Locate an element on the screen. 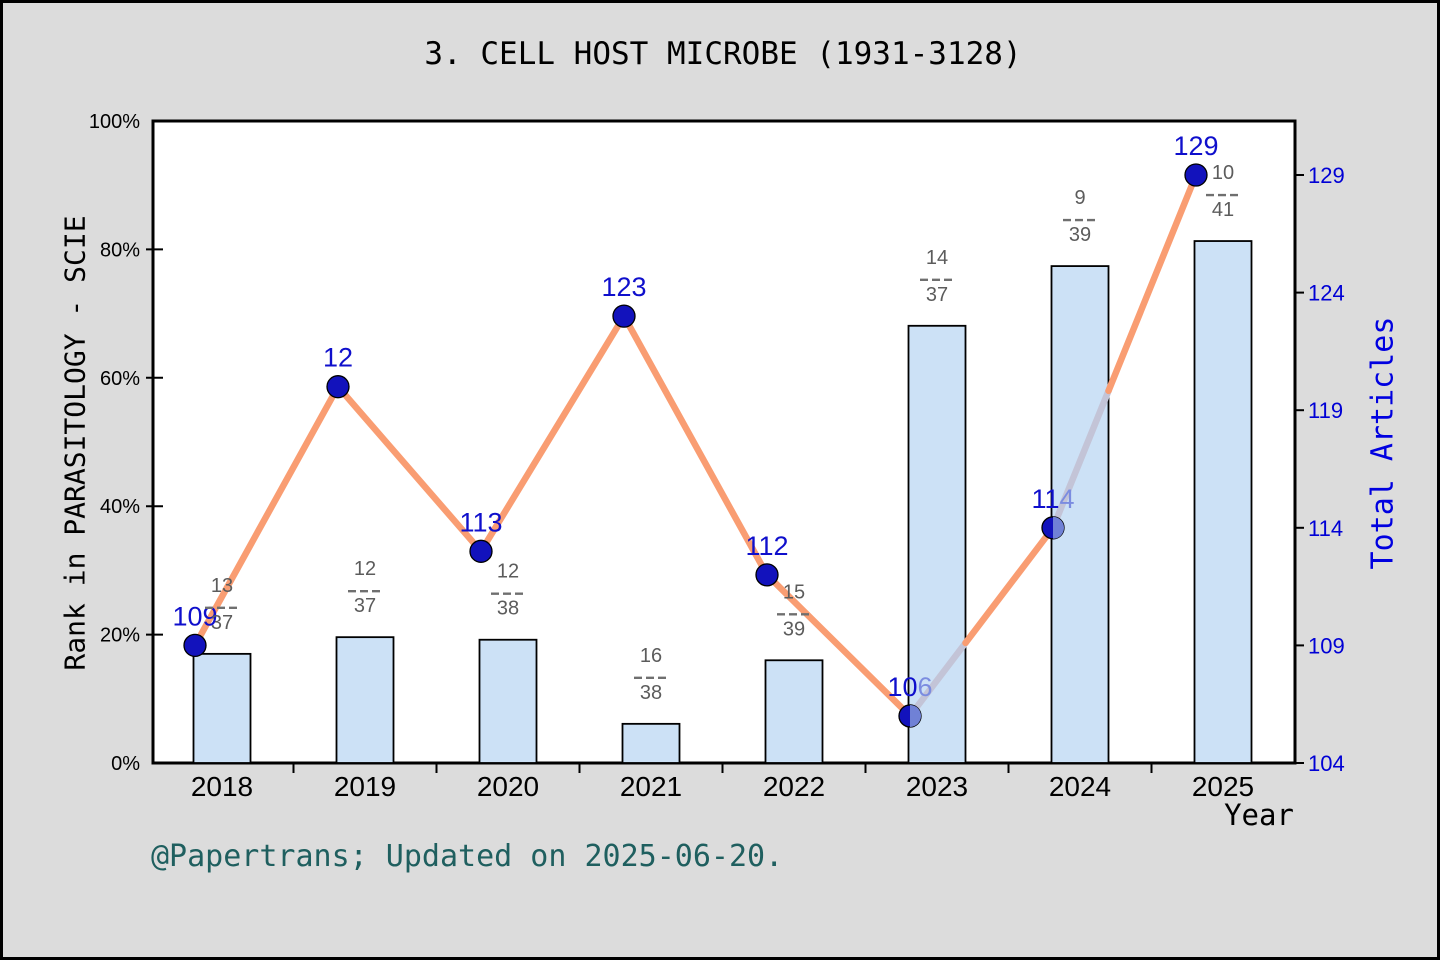  right-tick-label: 114 is located at coordinates (1325, 528).